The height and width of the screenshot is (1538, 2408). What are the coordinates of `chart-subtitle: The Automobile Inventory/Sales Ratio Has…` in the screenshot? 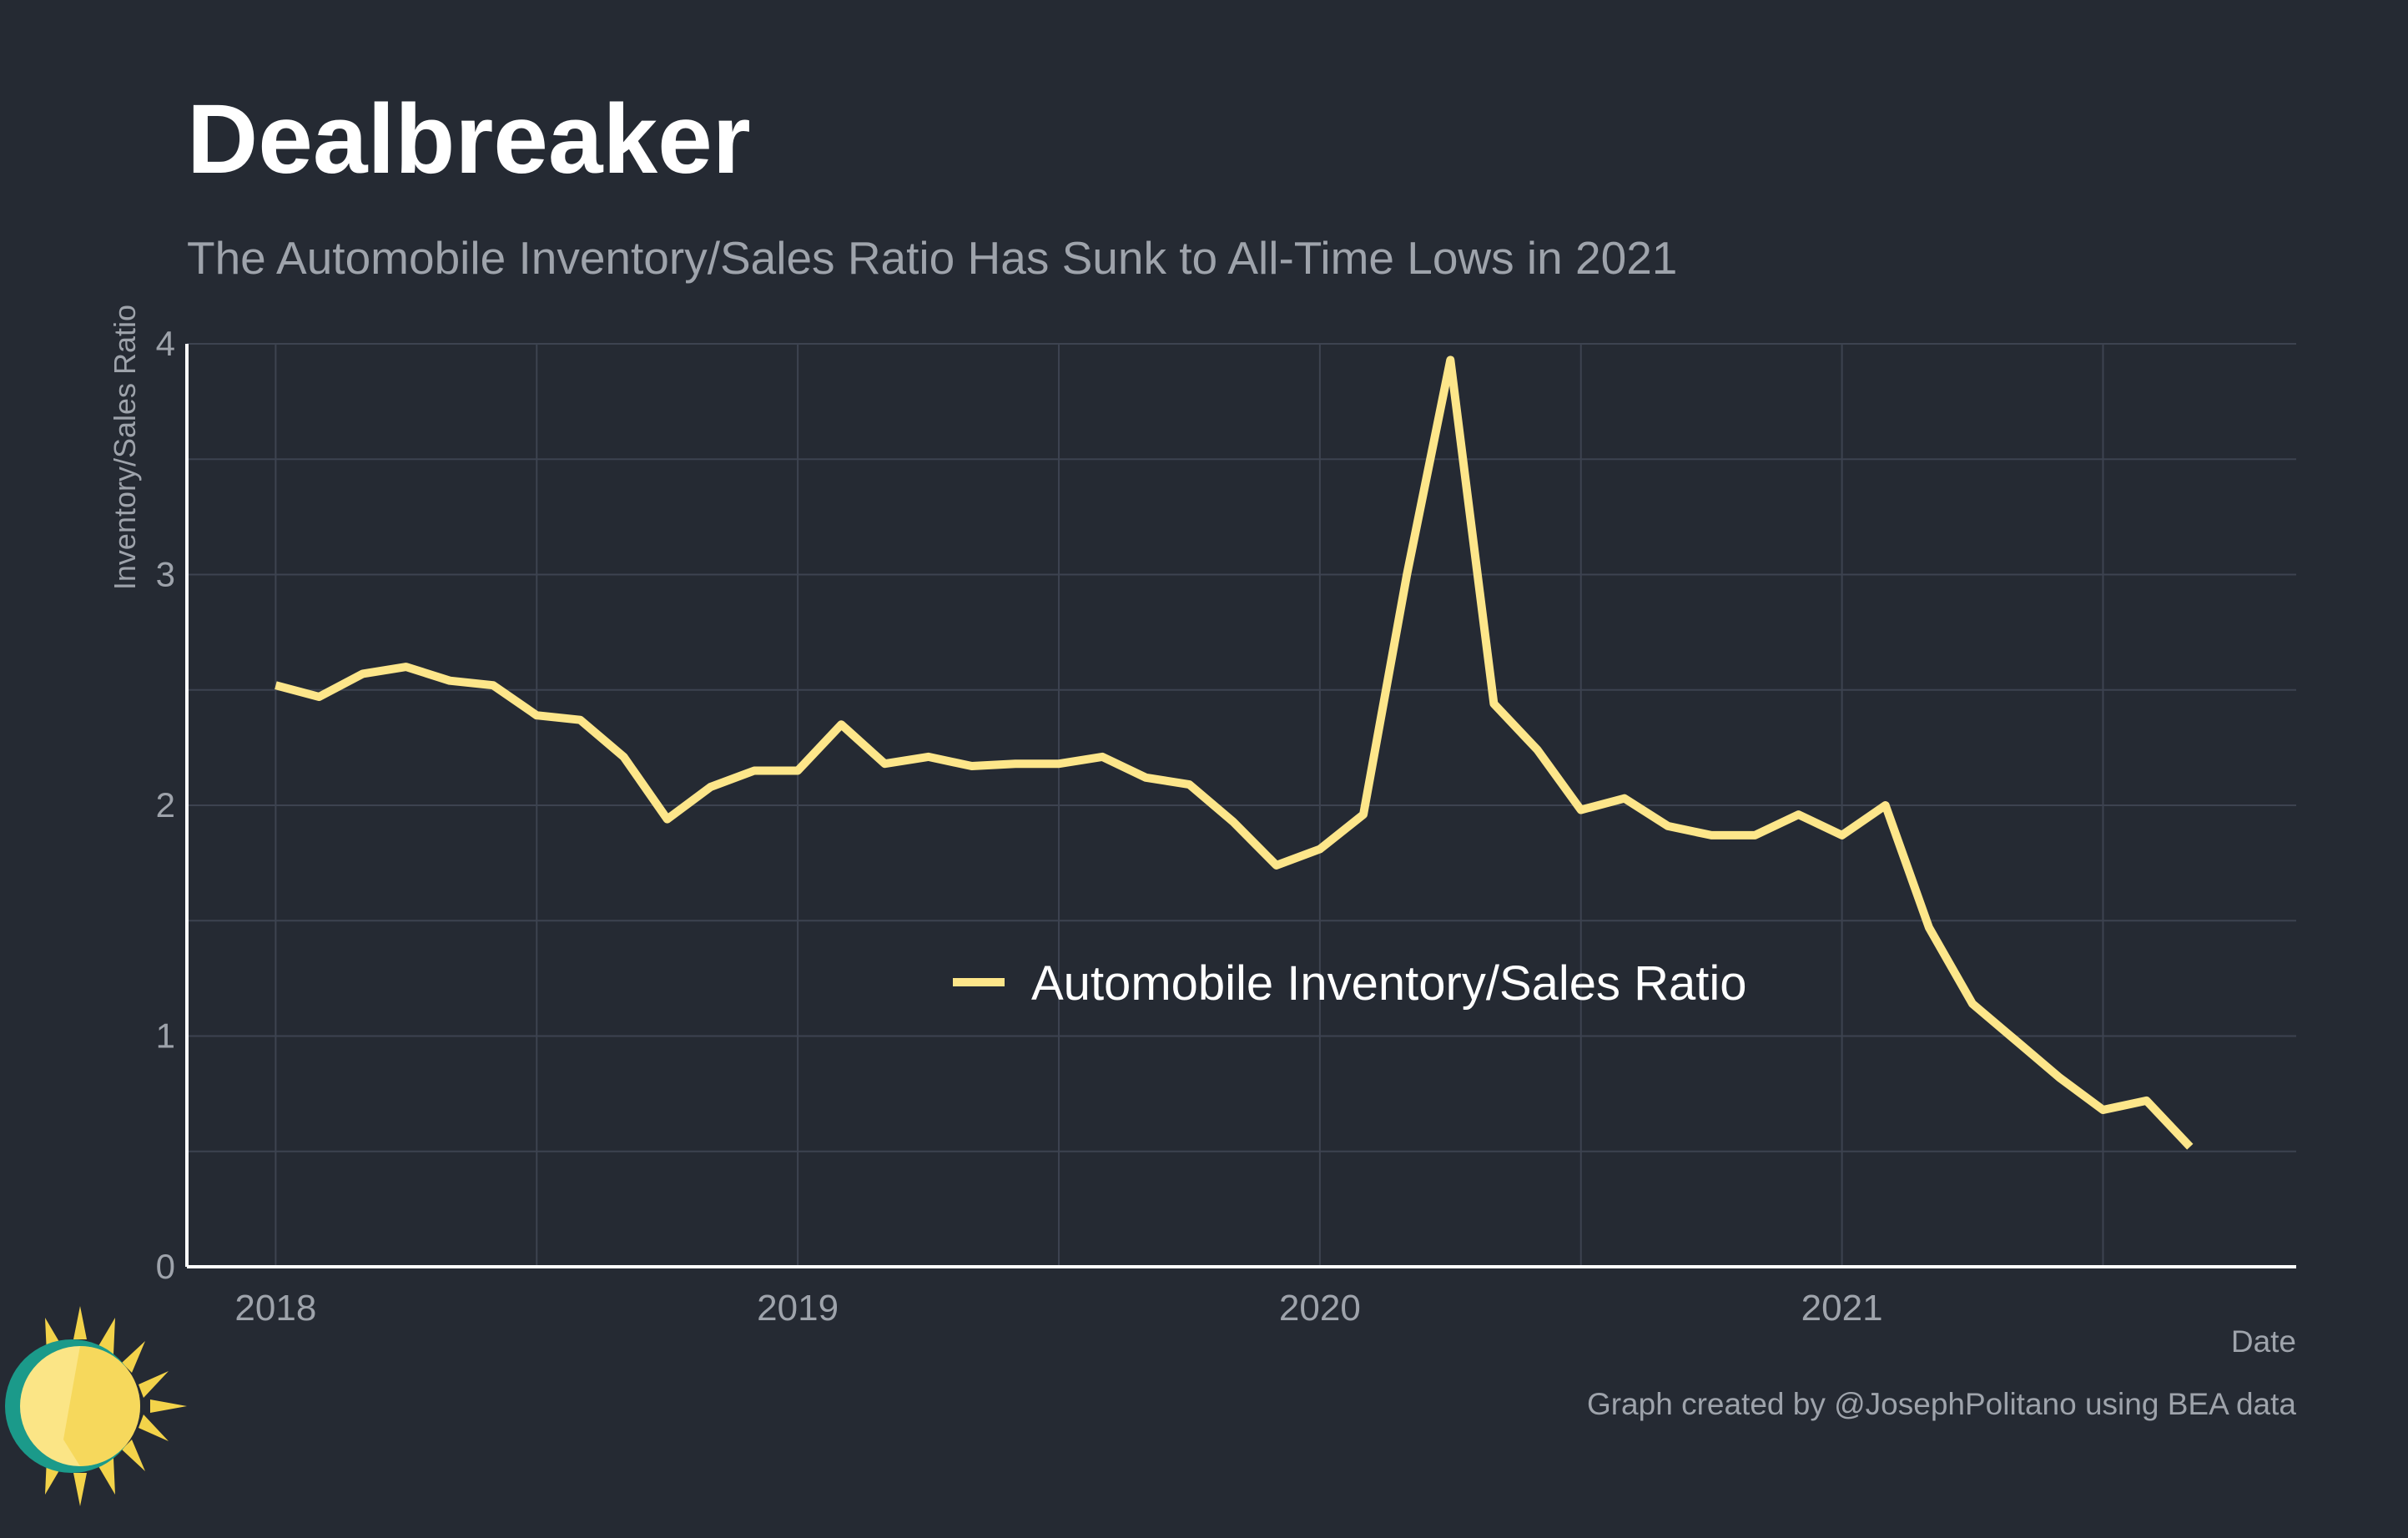 It's located at (932, 258).